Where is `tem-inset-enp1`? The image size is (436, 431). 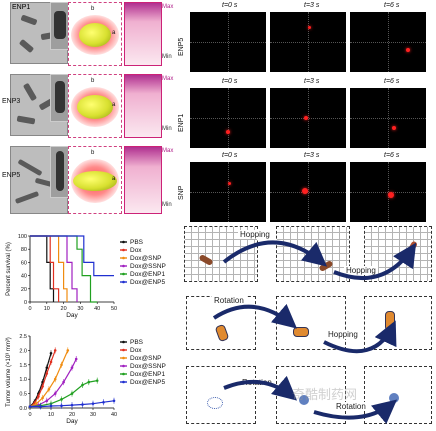 tem-inset-enp1 is located at coordinates (60, 26).